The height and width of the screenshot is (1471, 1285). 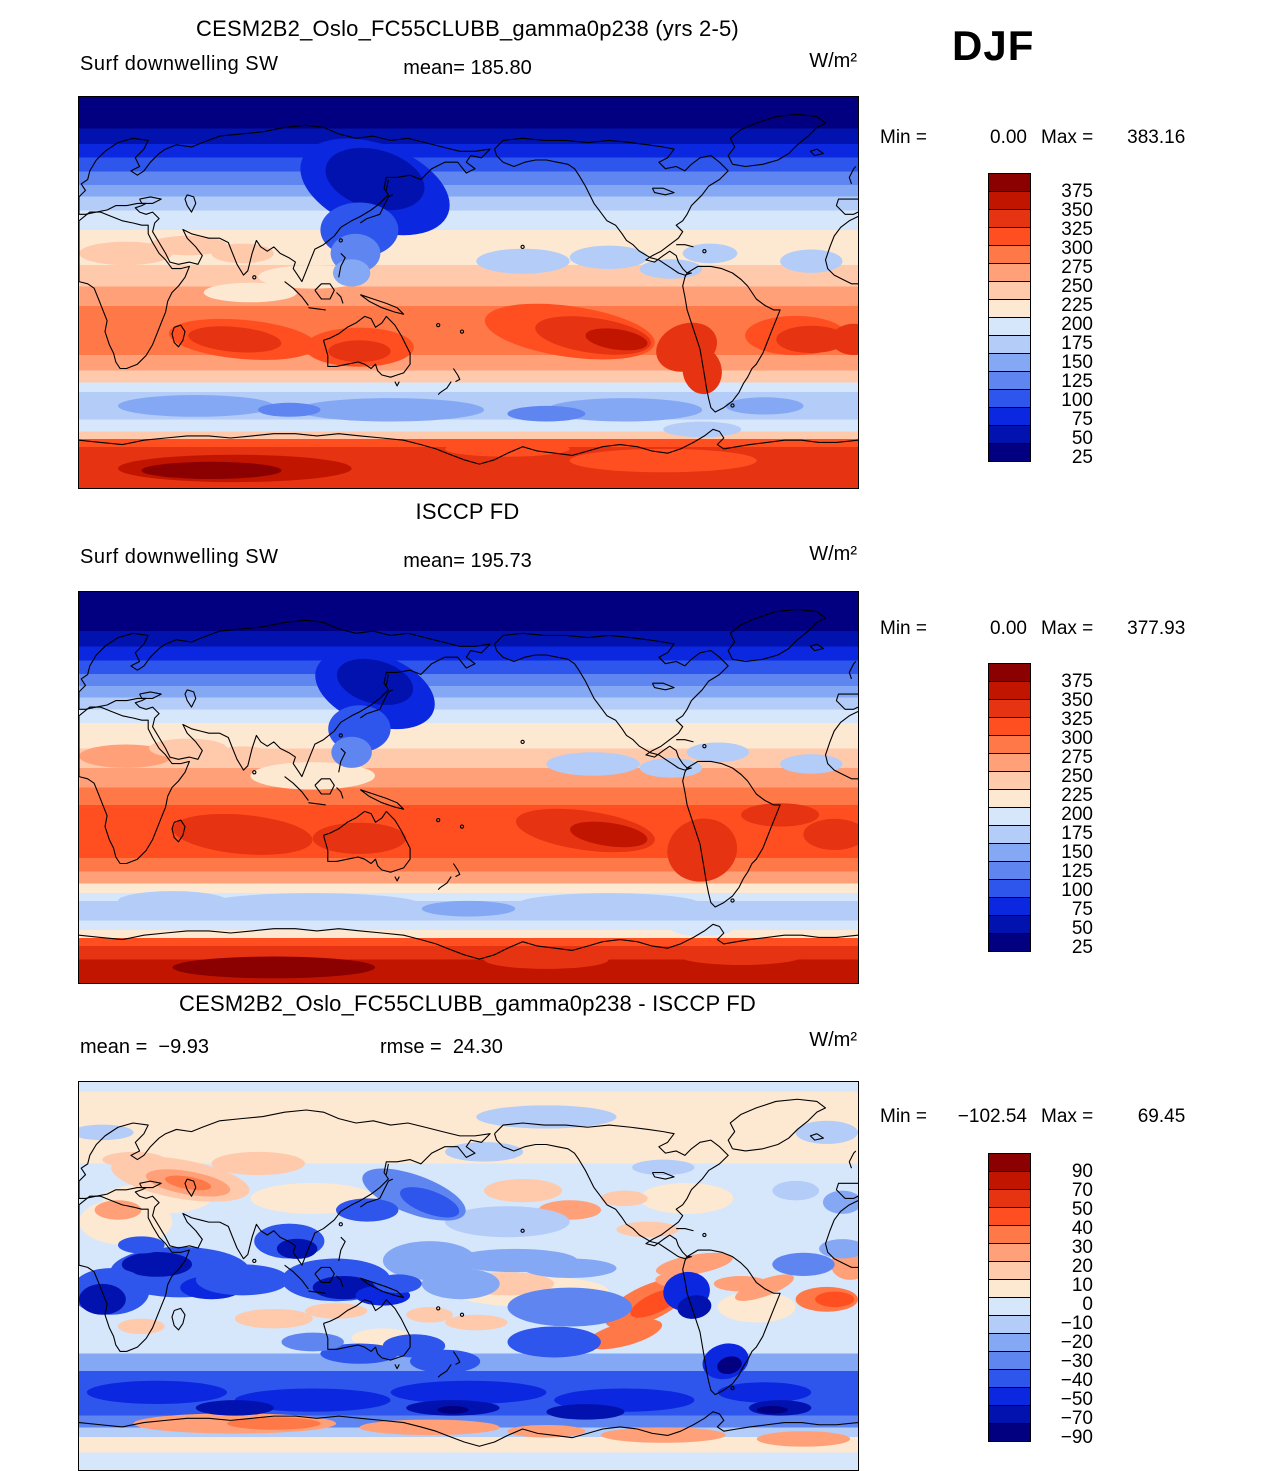 What do you see at coordinates (903, 1116) in the screenshot?
I see `panel3-min-label: Min =` at bounding box center [903, 1116].